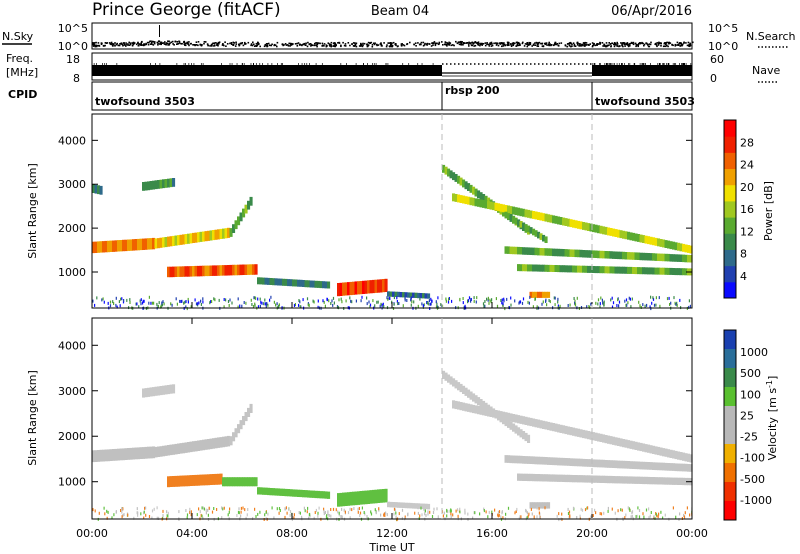 Image resolution: width=800 pixels, height=554 pixels. Describe the element at coordinates (772, 378) in the screenshot. I see `velocity-unit-end: ]` at that location.